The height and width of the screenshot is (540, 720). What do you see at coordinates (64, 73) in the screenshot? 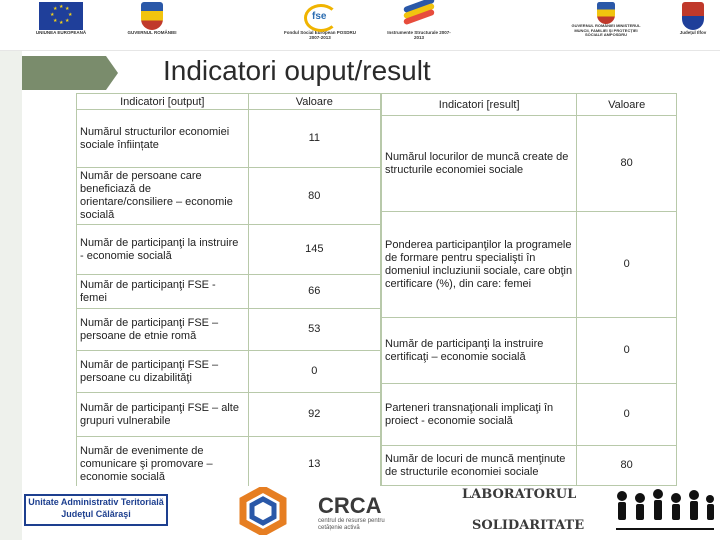
I see `title-accent-bar` at bounding box center [64, 73].